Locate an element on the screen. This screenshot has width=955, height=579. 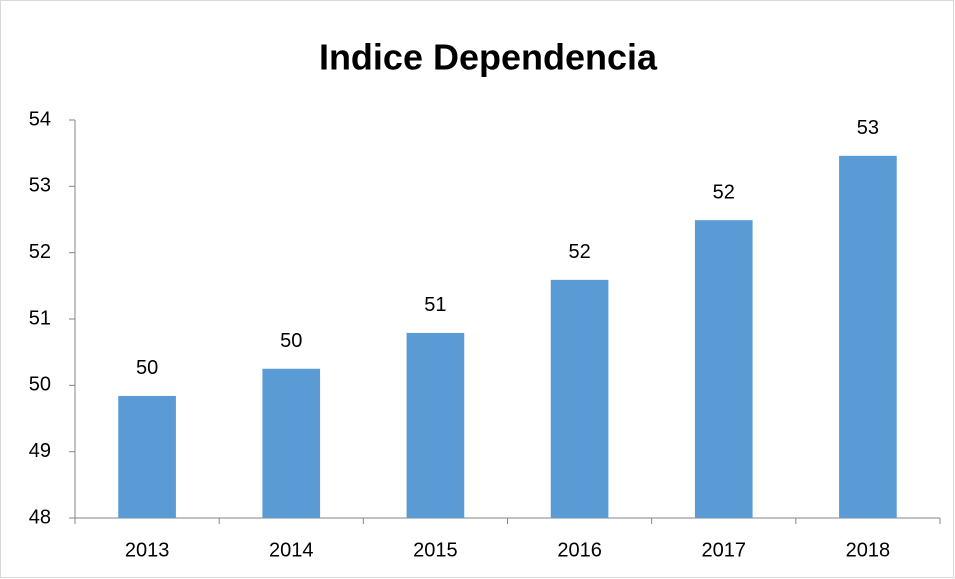
y-tick-label: 53 is located at coordinates (40, 186).